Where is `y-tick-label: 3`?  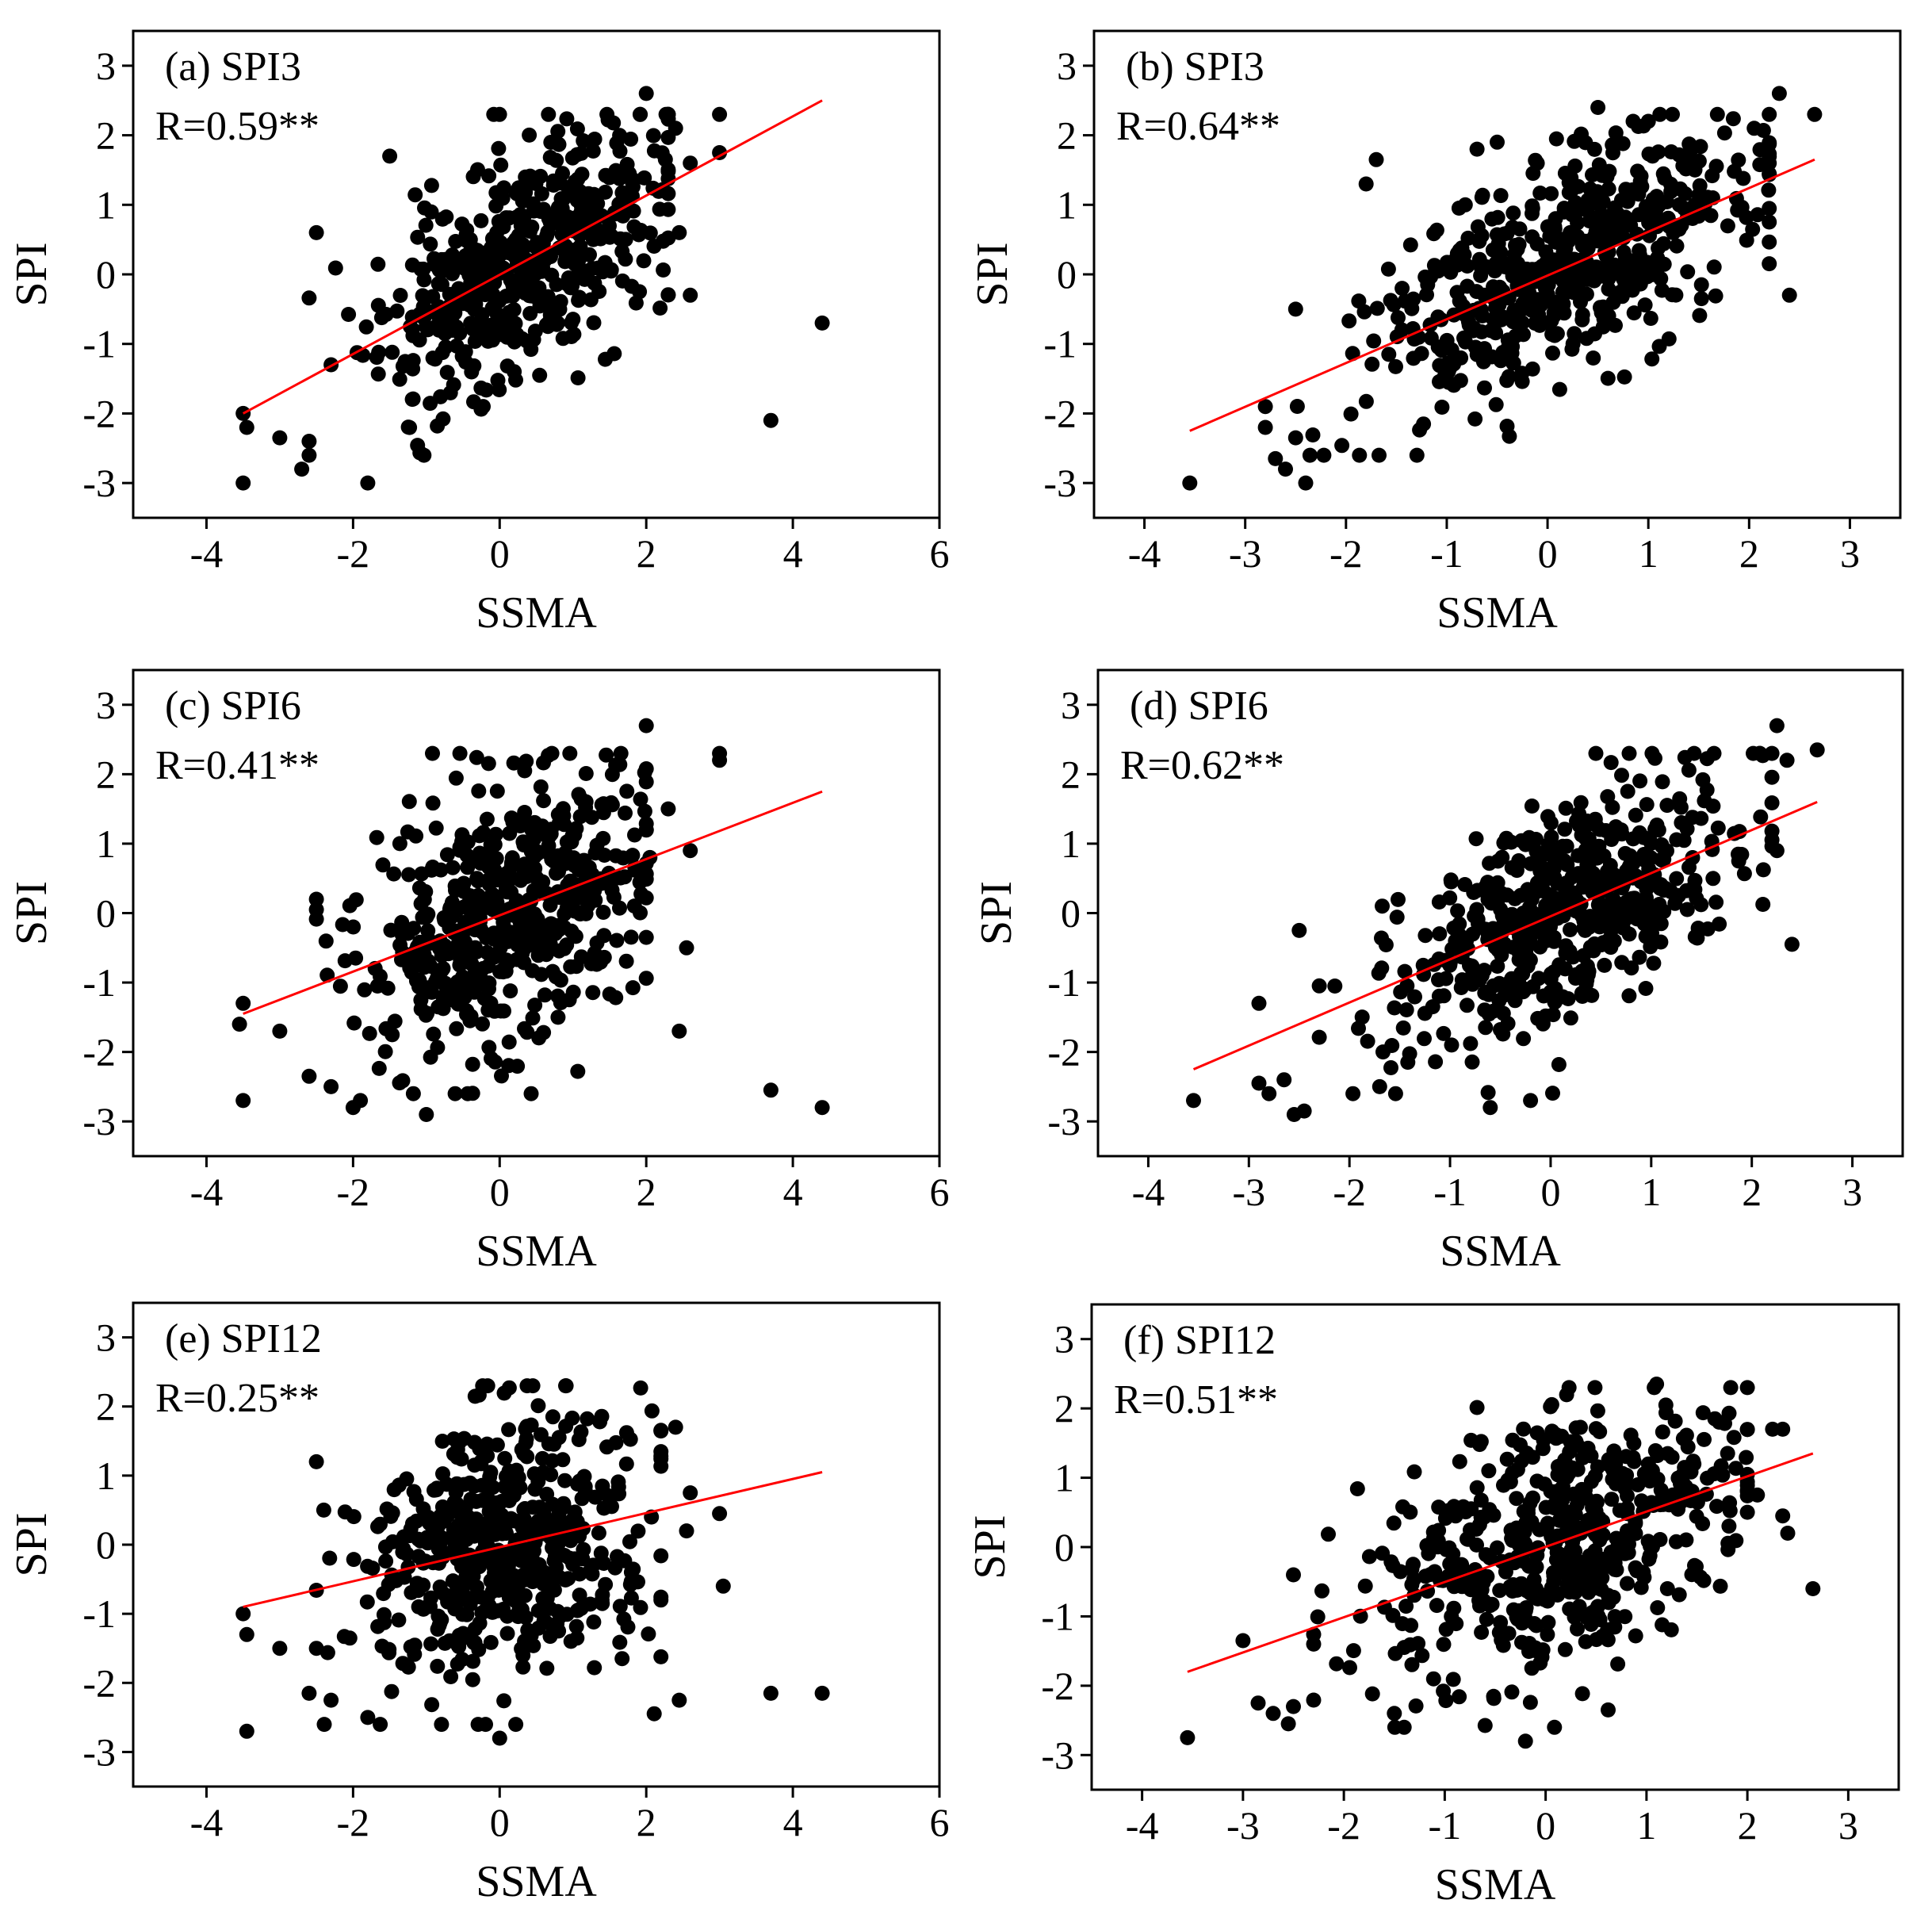
y-tick-label: 3 is located at coordinates (1064, 1339).